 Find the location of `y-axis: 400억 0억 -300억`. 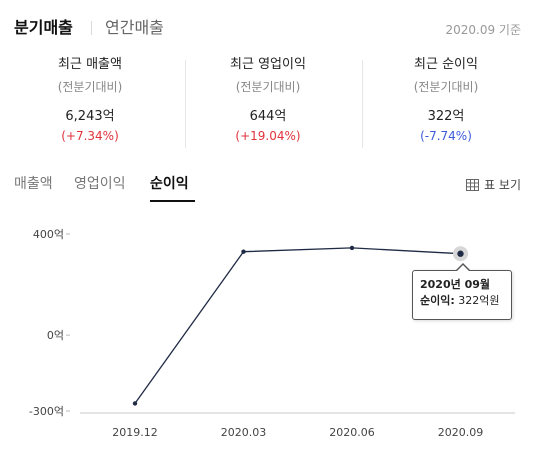

y-axis: 400억 0억 -300억 is located at coordinates (49, 323).